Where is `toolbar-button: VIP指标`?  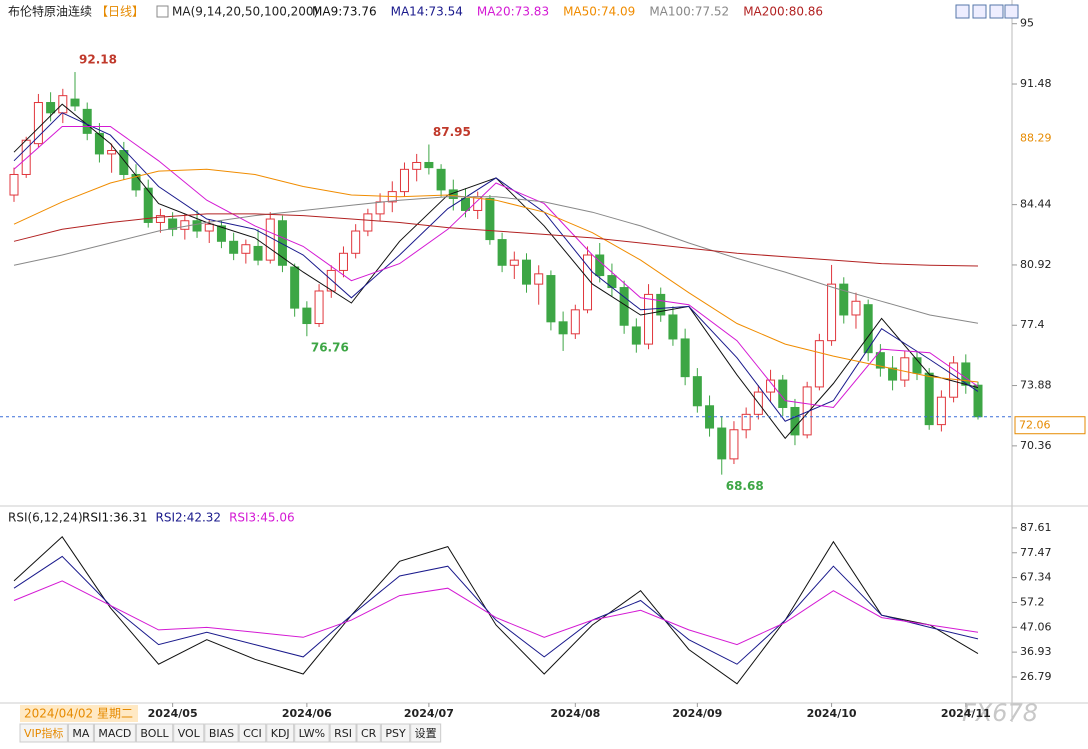 toolbar-button: VIP指标 is located at coordinates (43, 733).